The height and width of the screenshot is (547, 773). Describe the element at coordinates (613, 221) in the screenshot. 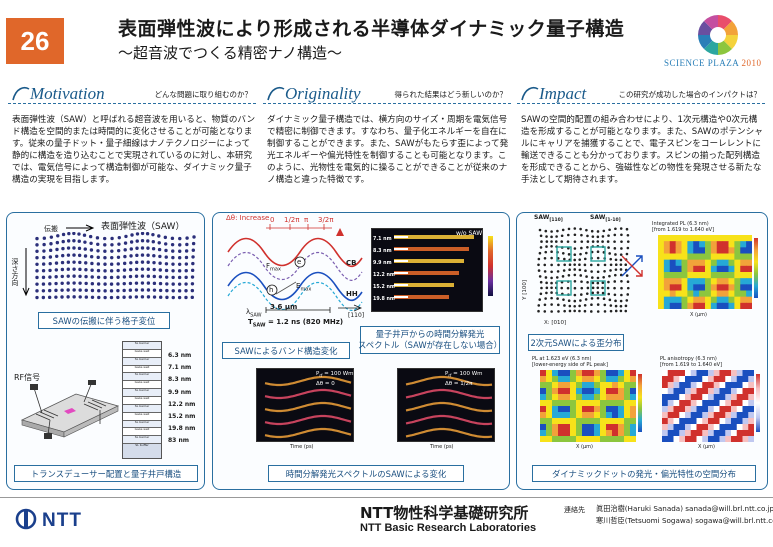

I see `saw1m10-dir: [1-10]` at that location.